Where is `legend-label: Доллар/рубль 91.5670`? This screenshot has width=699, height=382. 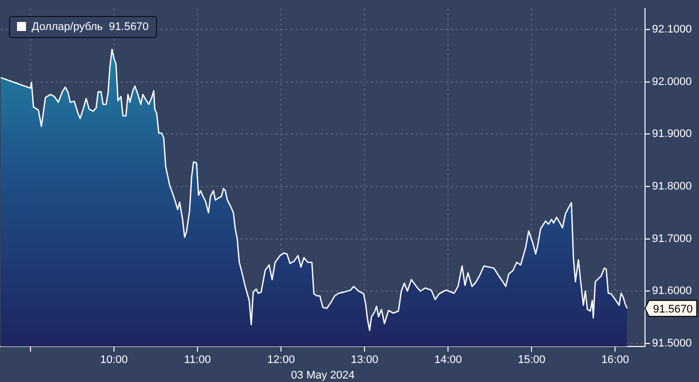 legend-label: Доллар/рубль 91.5670 is located at coordinates (90, 26).